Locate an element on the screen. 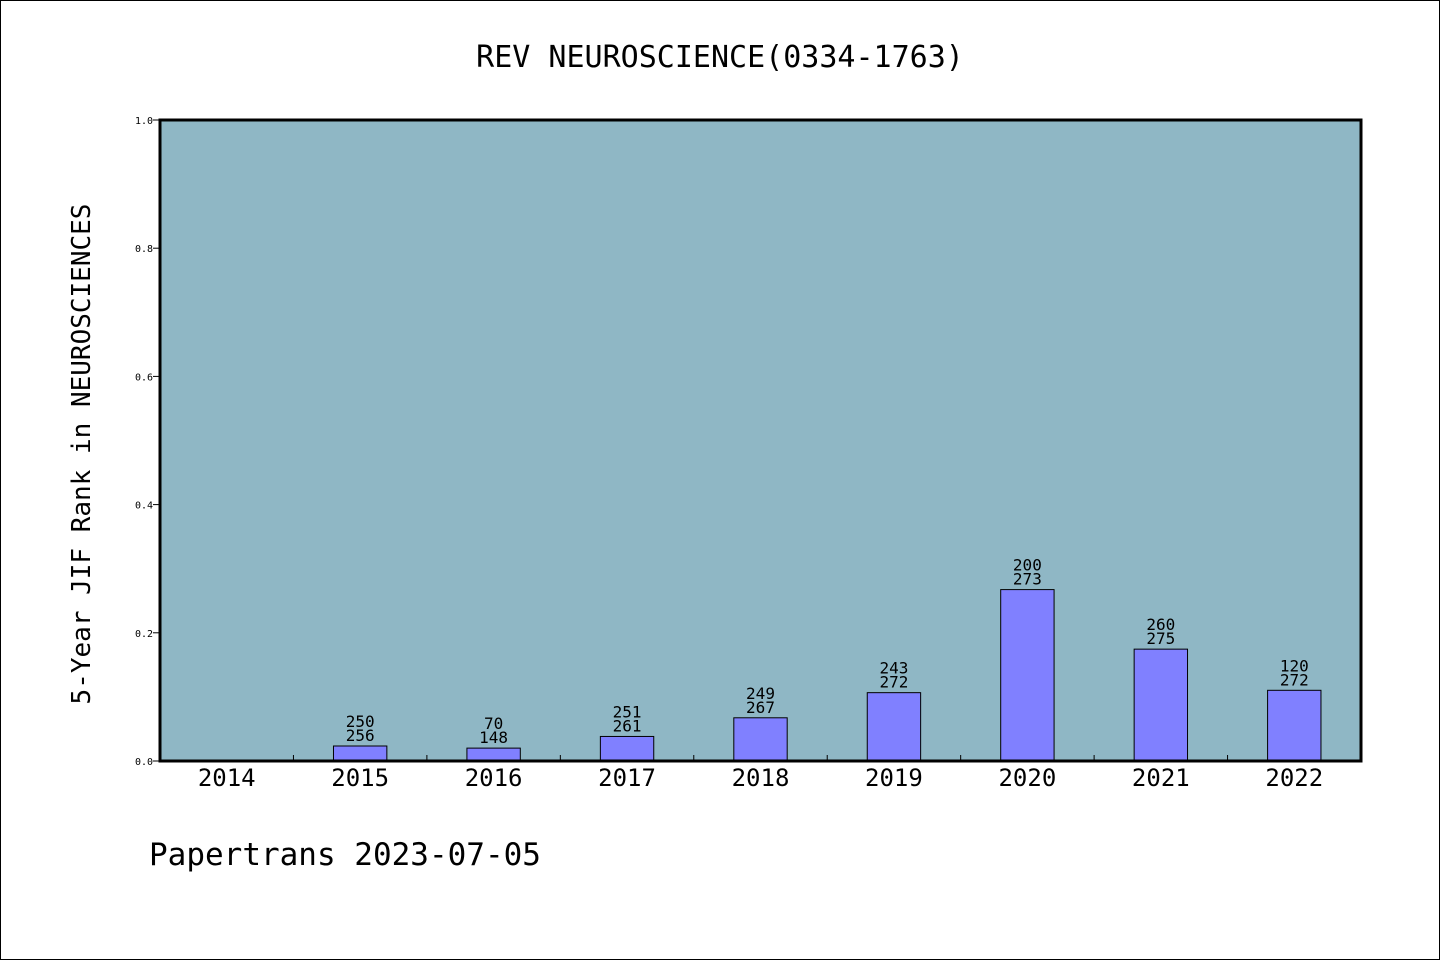  bar-label-rank: 249 is located at coordinates (760, 693).